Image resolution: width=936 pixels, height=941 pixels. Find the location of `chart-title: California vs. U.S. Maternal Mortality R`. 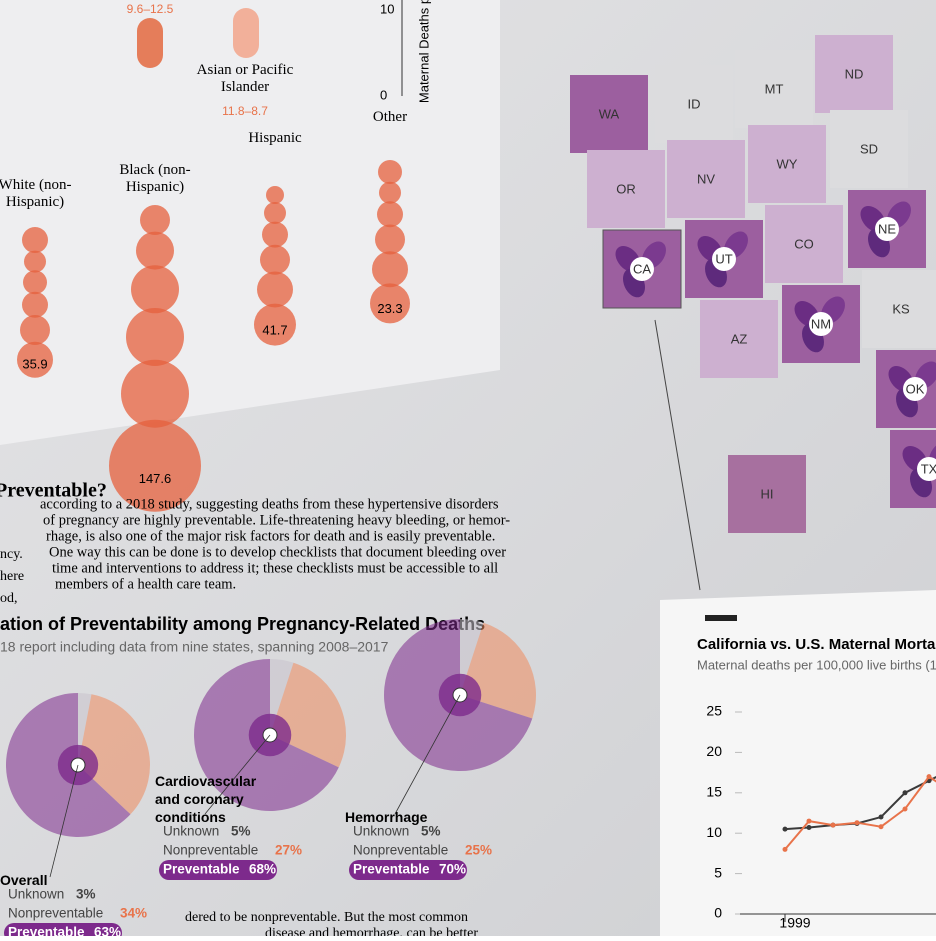

chart-title: California vs. U.S. Maternal Mortality R is located at coordinates (816, 644).